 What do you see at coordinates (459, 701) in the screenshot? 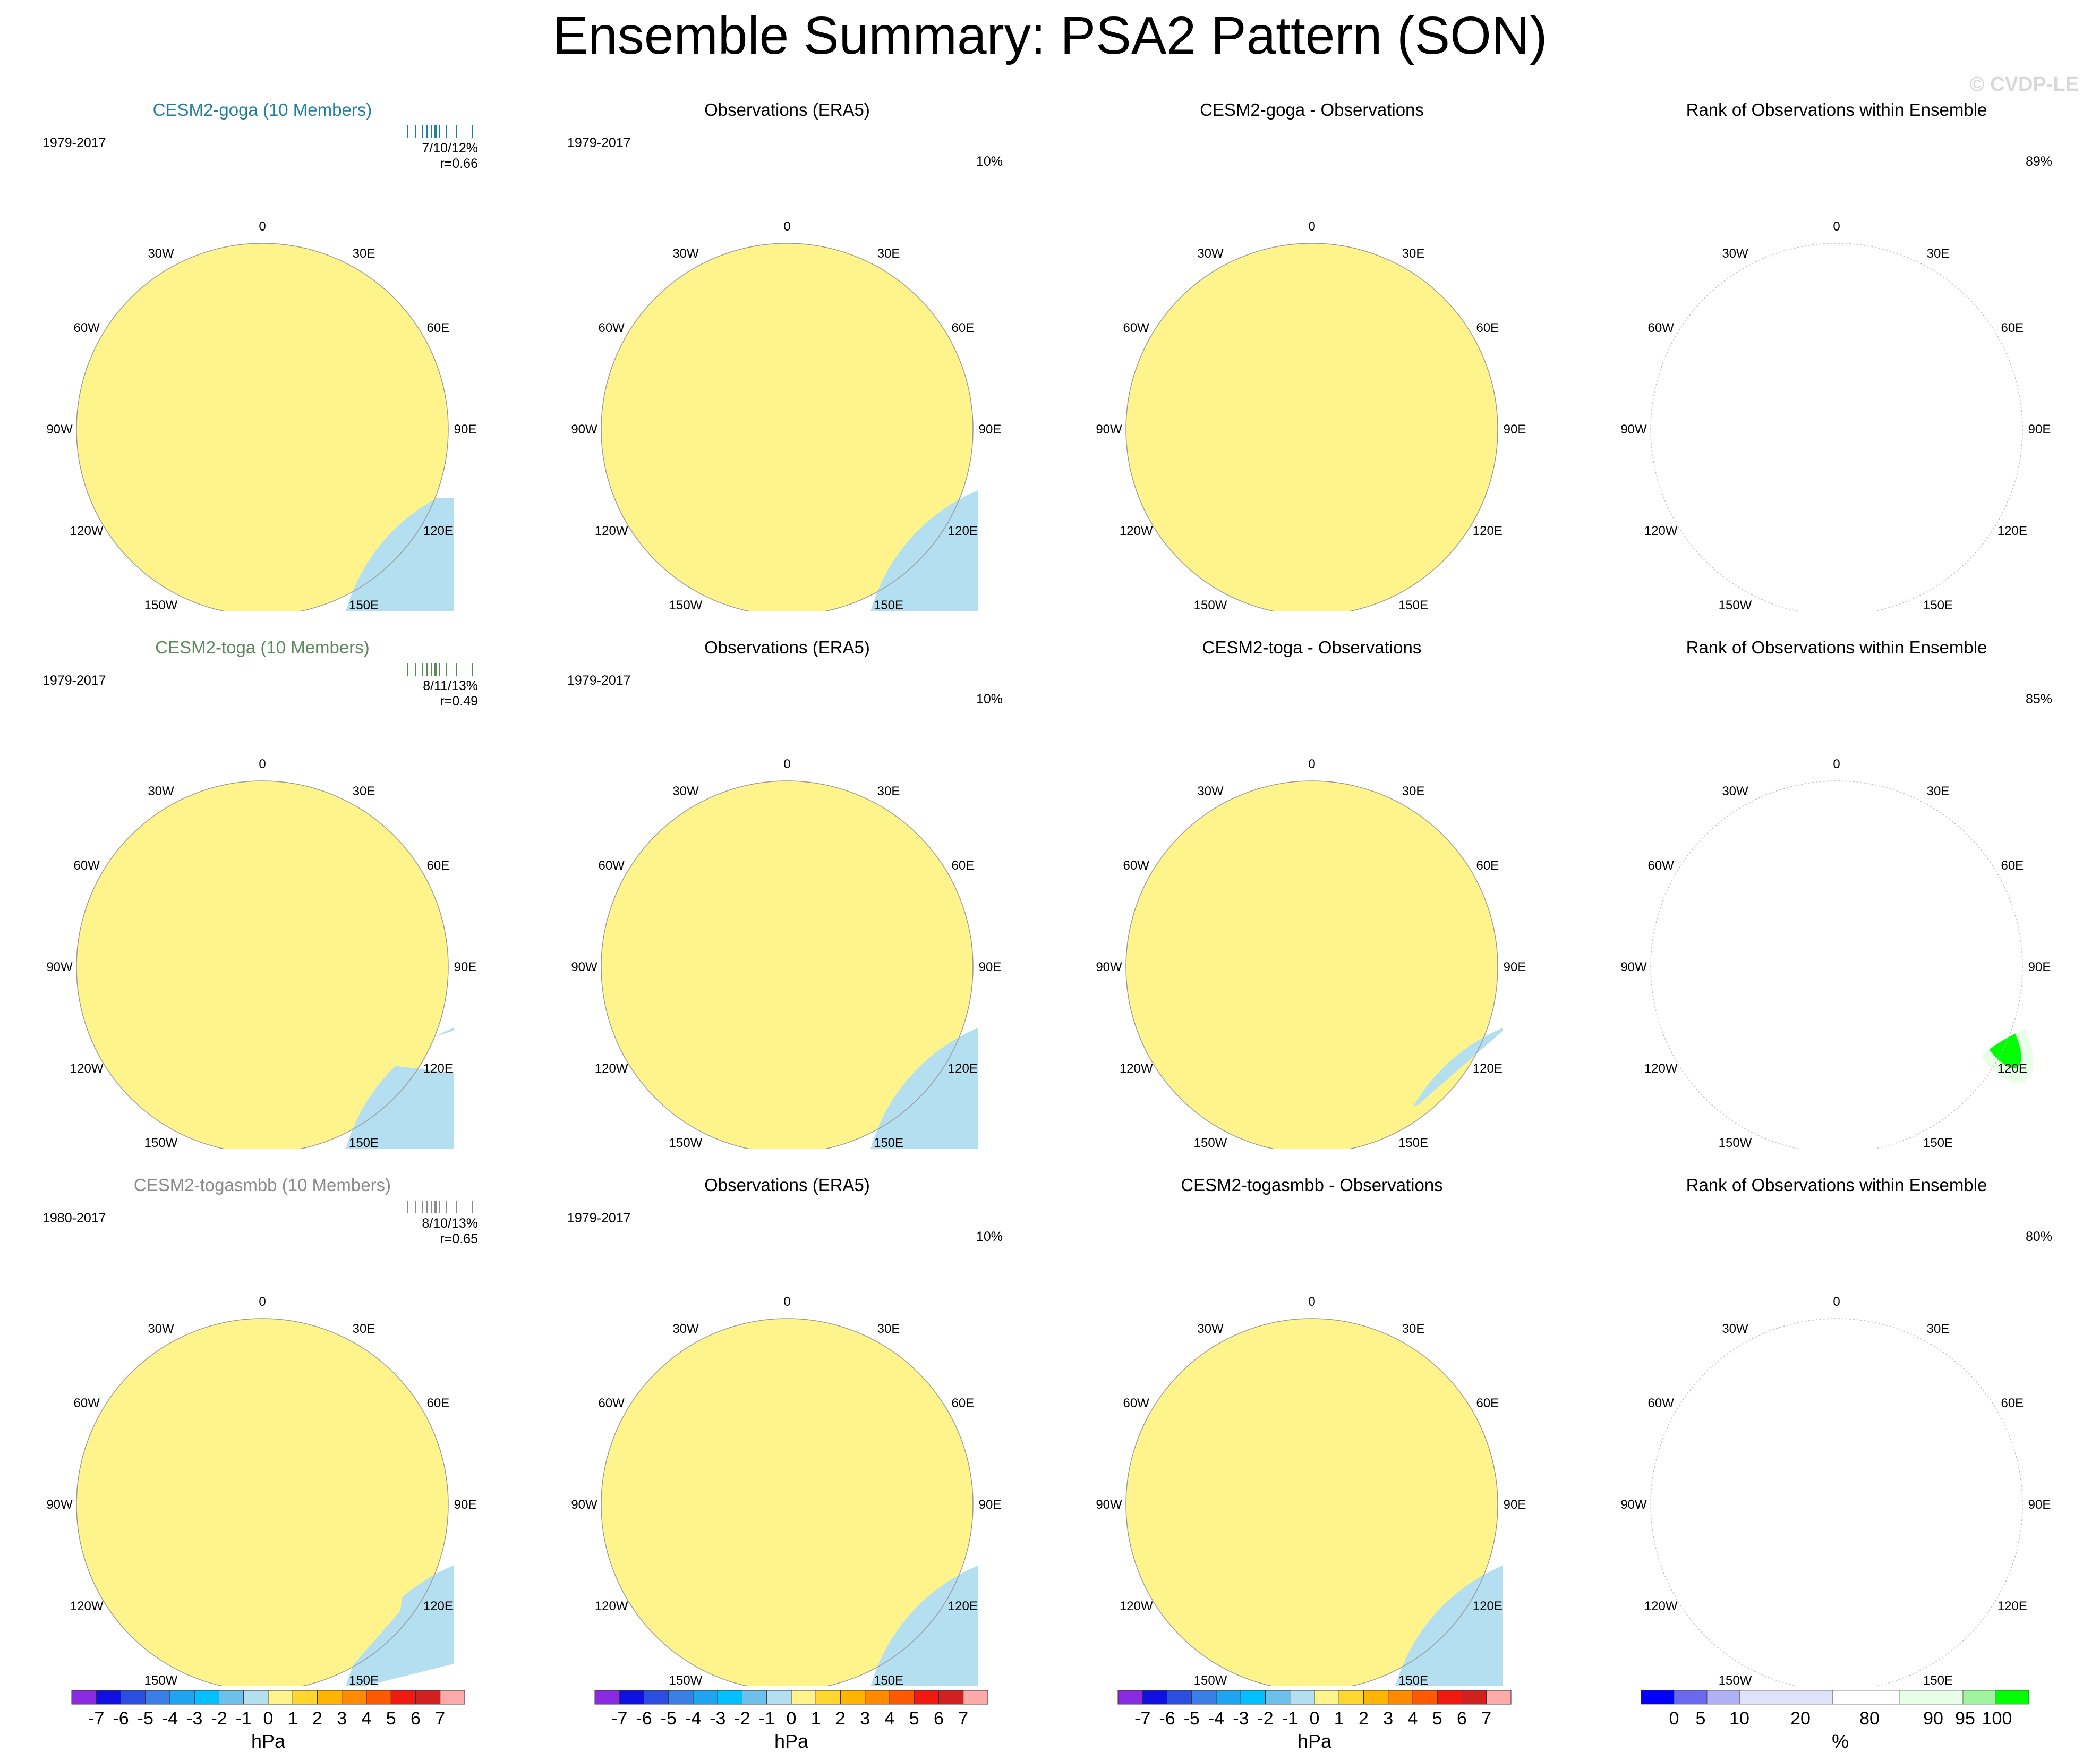
I see `stats-correlation: r=0.49` at bounding box center [459, 701].